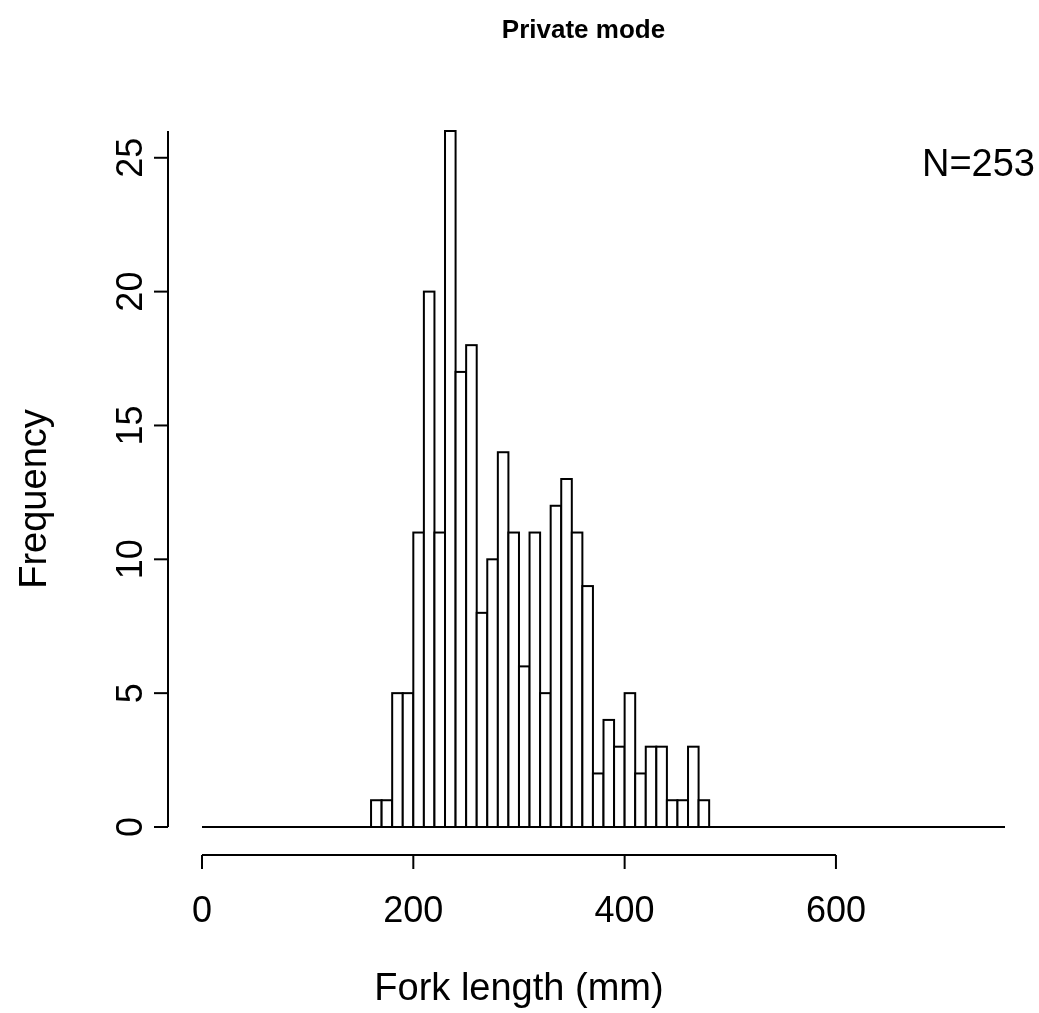 The height and width of the screenshot is (1013, 1039). Describe the element at coordinates (583, 29) in the screenshot. I see `chart-title: Private mode` at that location.